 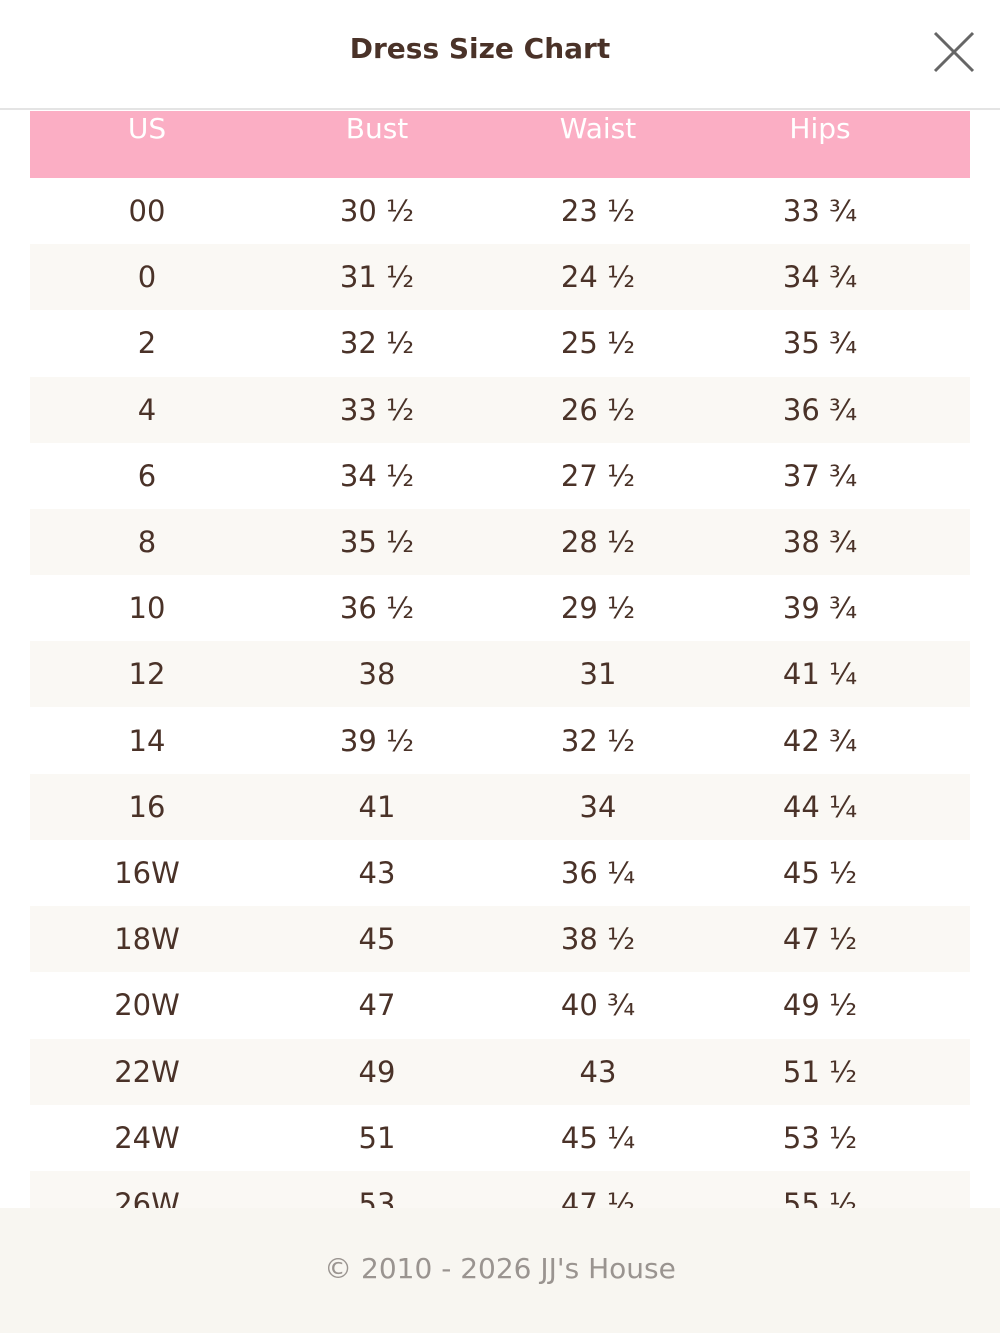 What do you see at coordinates (820, 277) in the screenshot?
I see `table-cell: 34 ¾` at bounding box center [820, 277].